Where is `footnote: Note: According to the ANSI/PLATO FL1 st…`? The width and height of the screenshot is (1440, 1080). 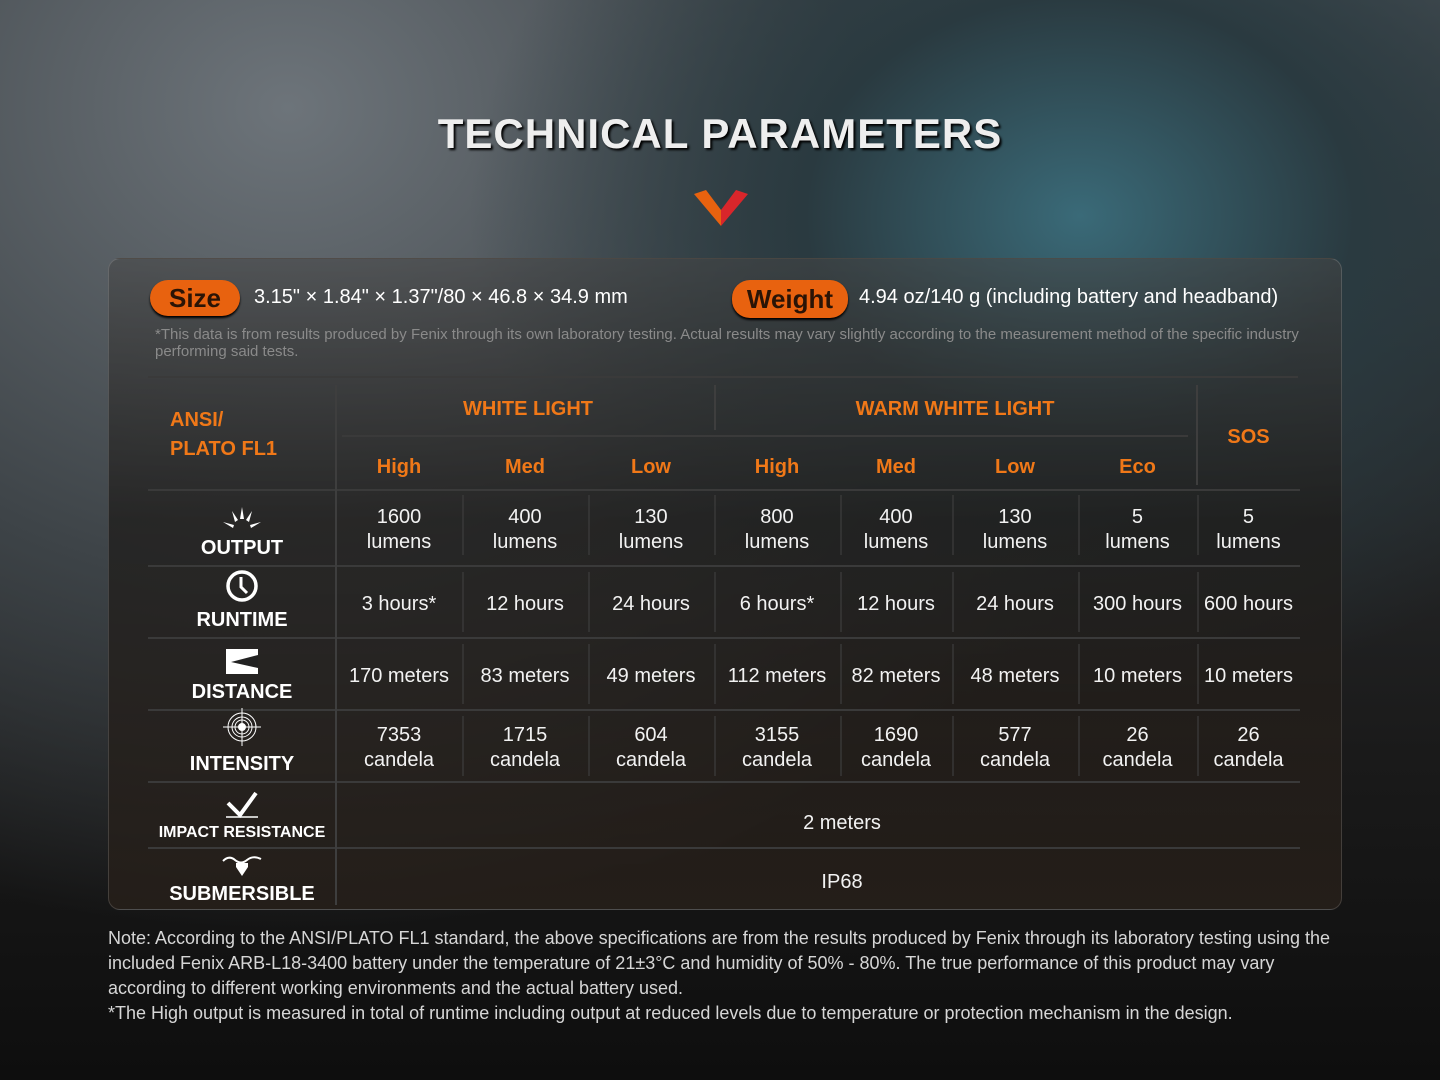
footnote: Note: According to the ANSI/PLATO FL1 st… is located at coordinates (728, 976).